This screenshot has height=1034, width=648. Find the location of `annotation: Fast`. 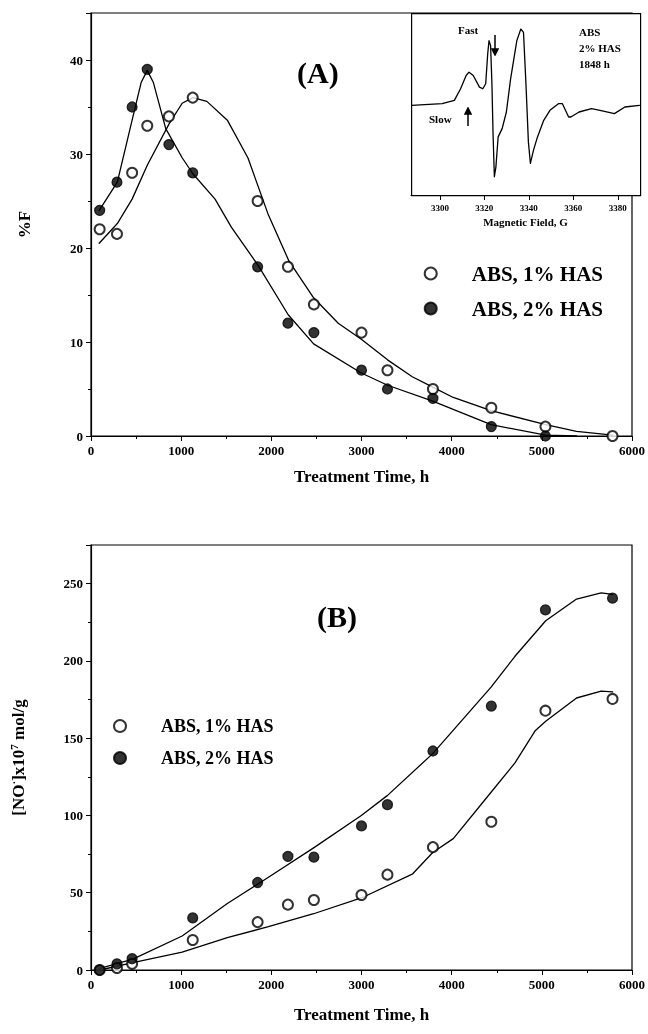

annotation: Fast is located at coordinates (468, 29).